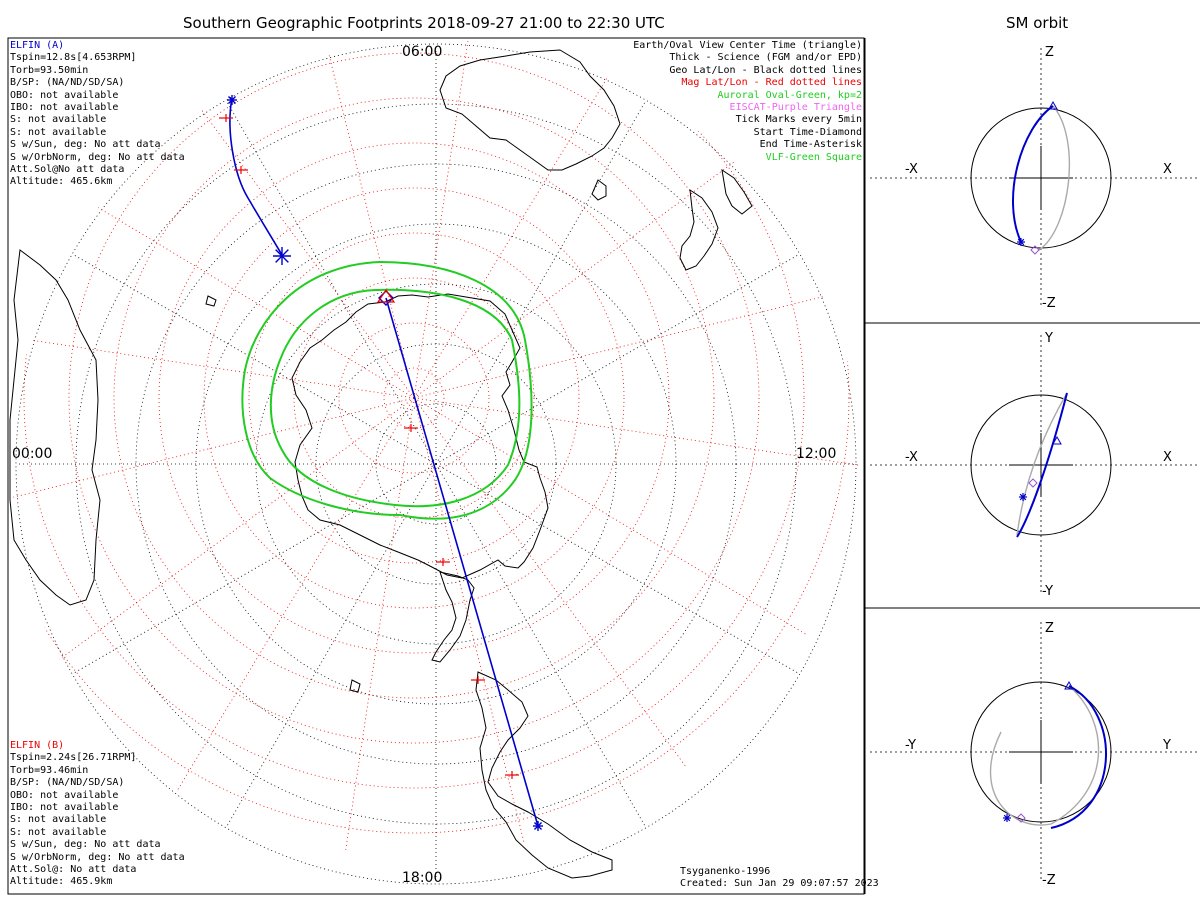 This screenshot has height=900, width=1200. Describe the element at coordinates (37, 745) in the screenshot. I see `elfin-b-name: ELFIN (B)` at that location.